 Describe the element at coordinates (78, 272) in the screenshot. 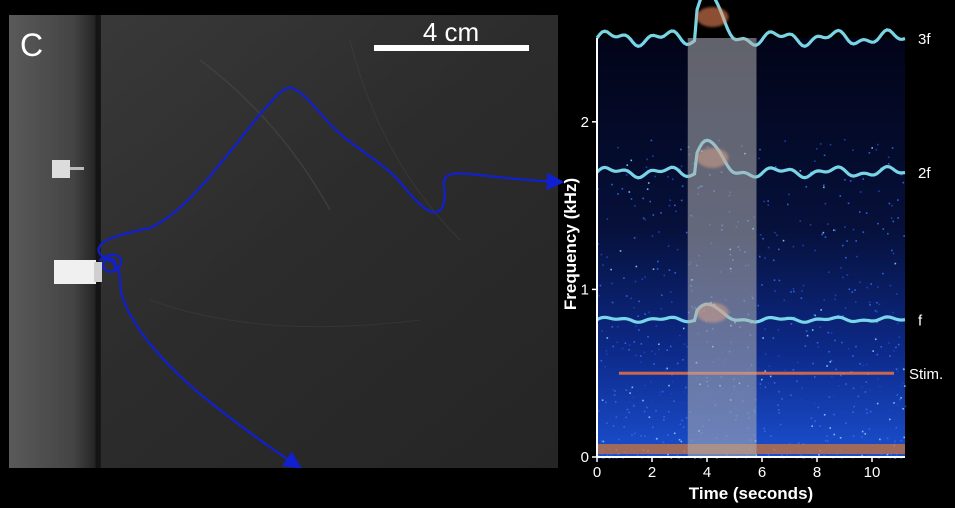

I see `speaker-device` at that location.